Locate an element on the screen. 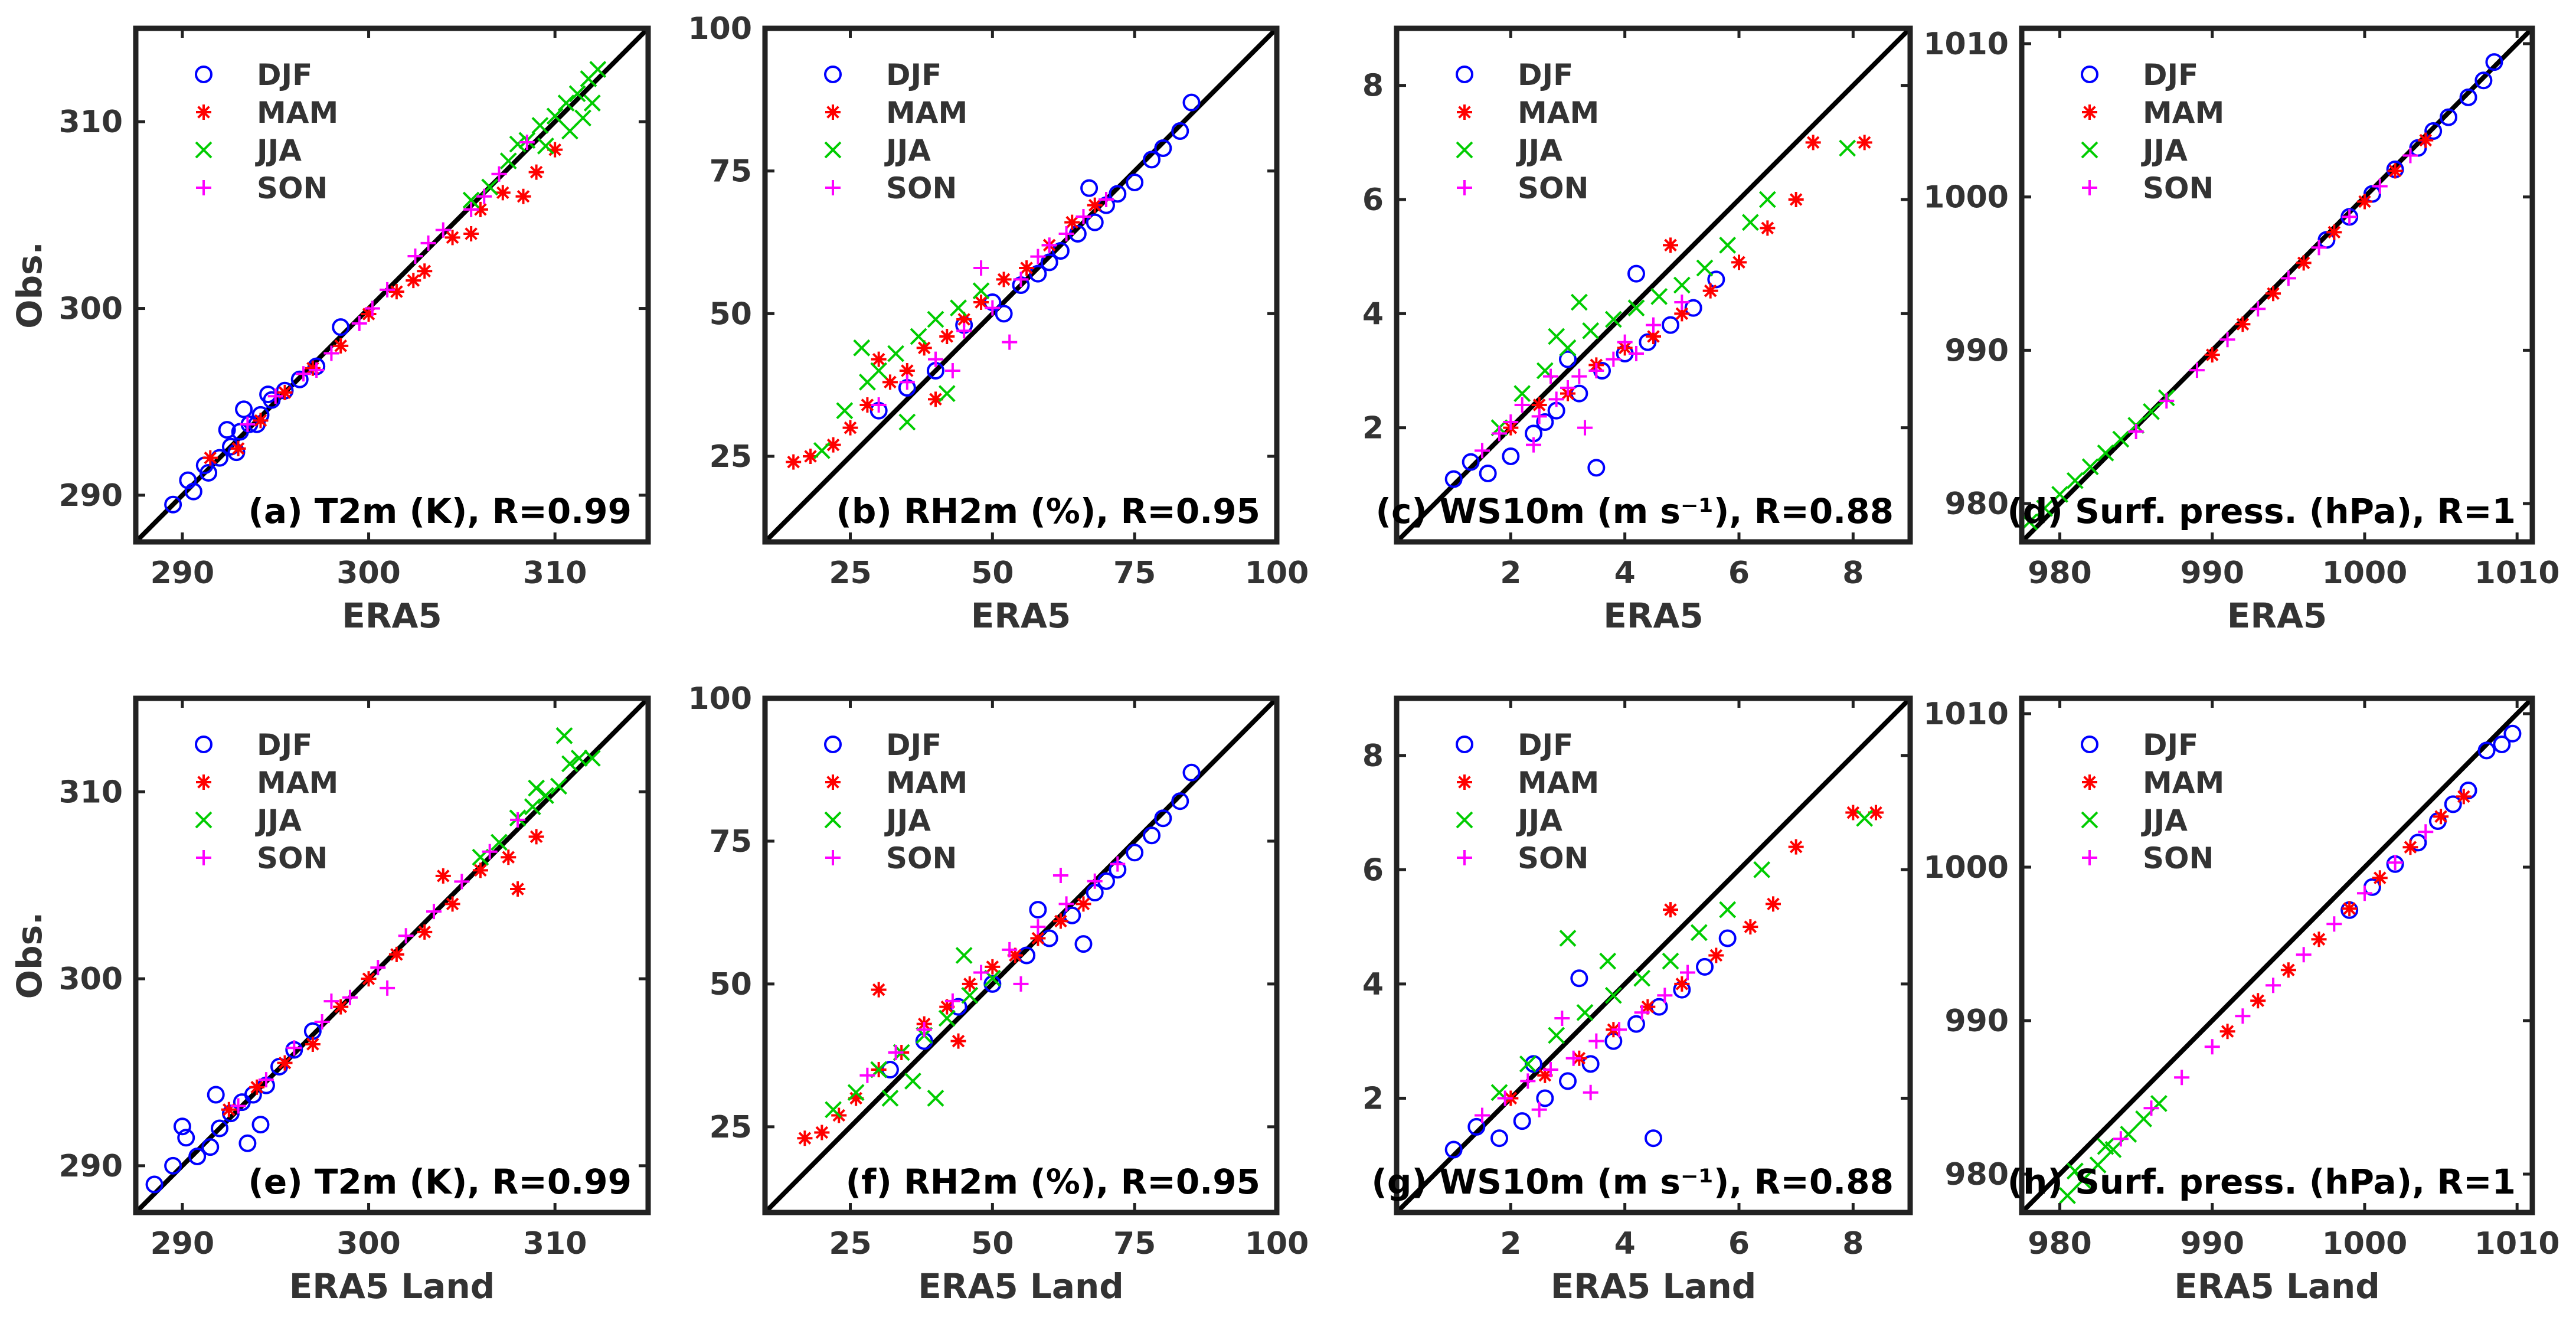 The width and height of the screenshot is (2576, 1327). legend-marker-c-son is located at coordinates (1464, 187).